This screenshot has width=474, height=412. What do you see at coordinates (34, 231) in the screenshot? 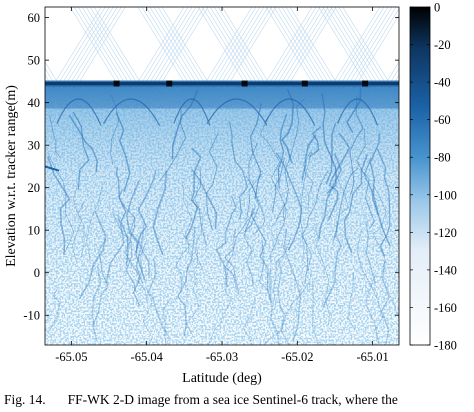
I see `y-tick-label: 10` at bounding box center [34, 231].